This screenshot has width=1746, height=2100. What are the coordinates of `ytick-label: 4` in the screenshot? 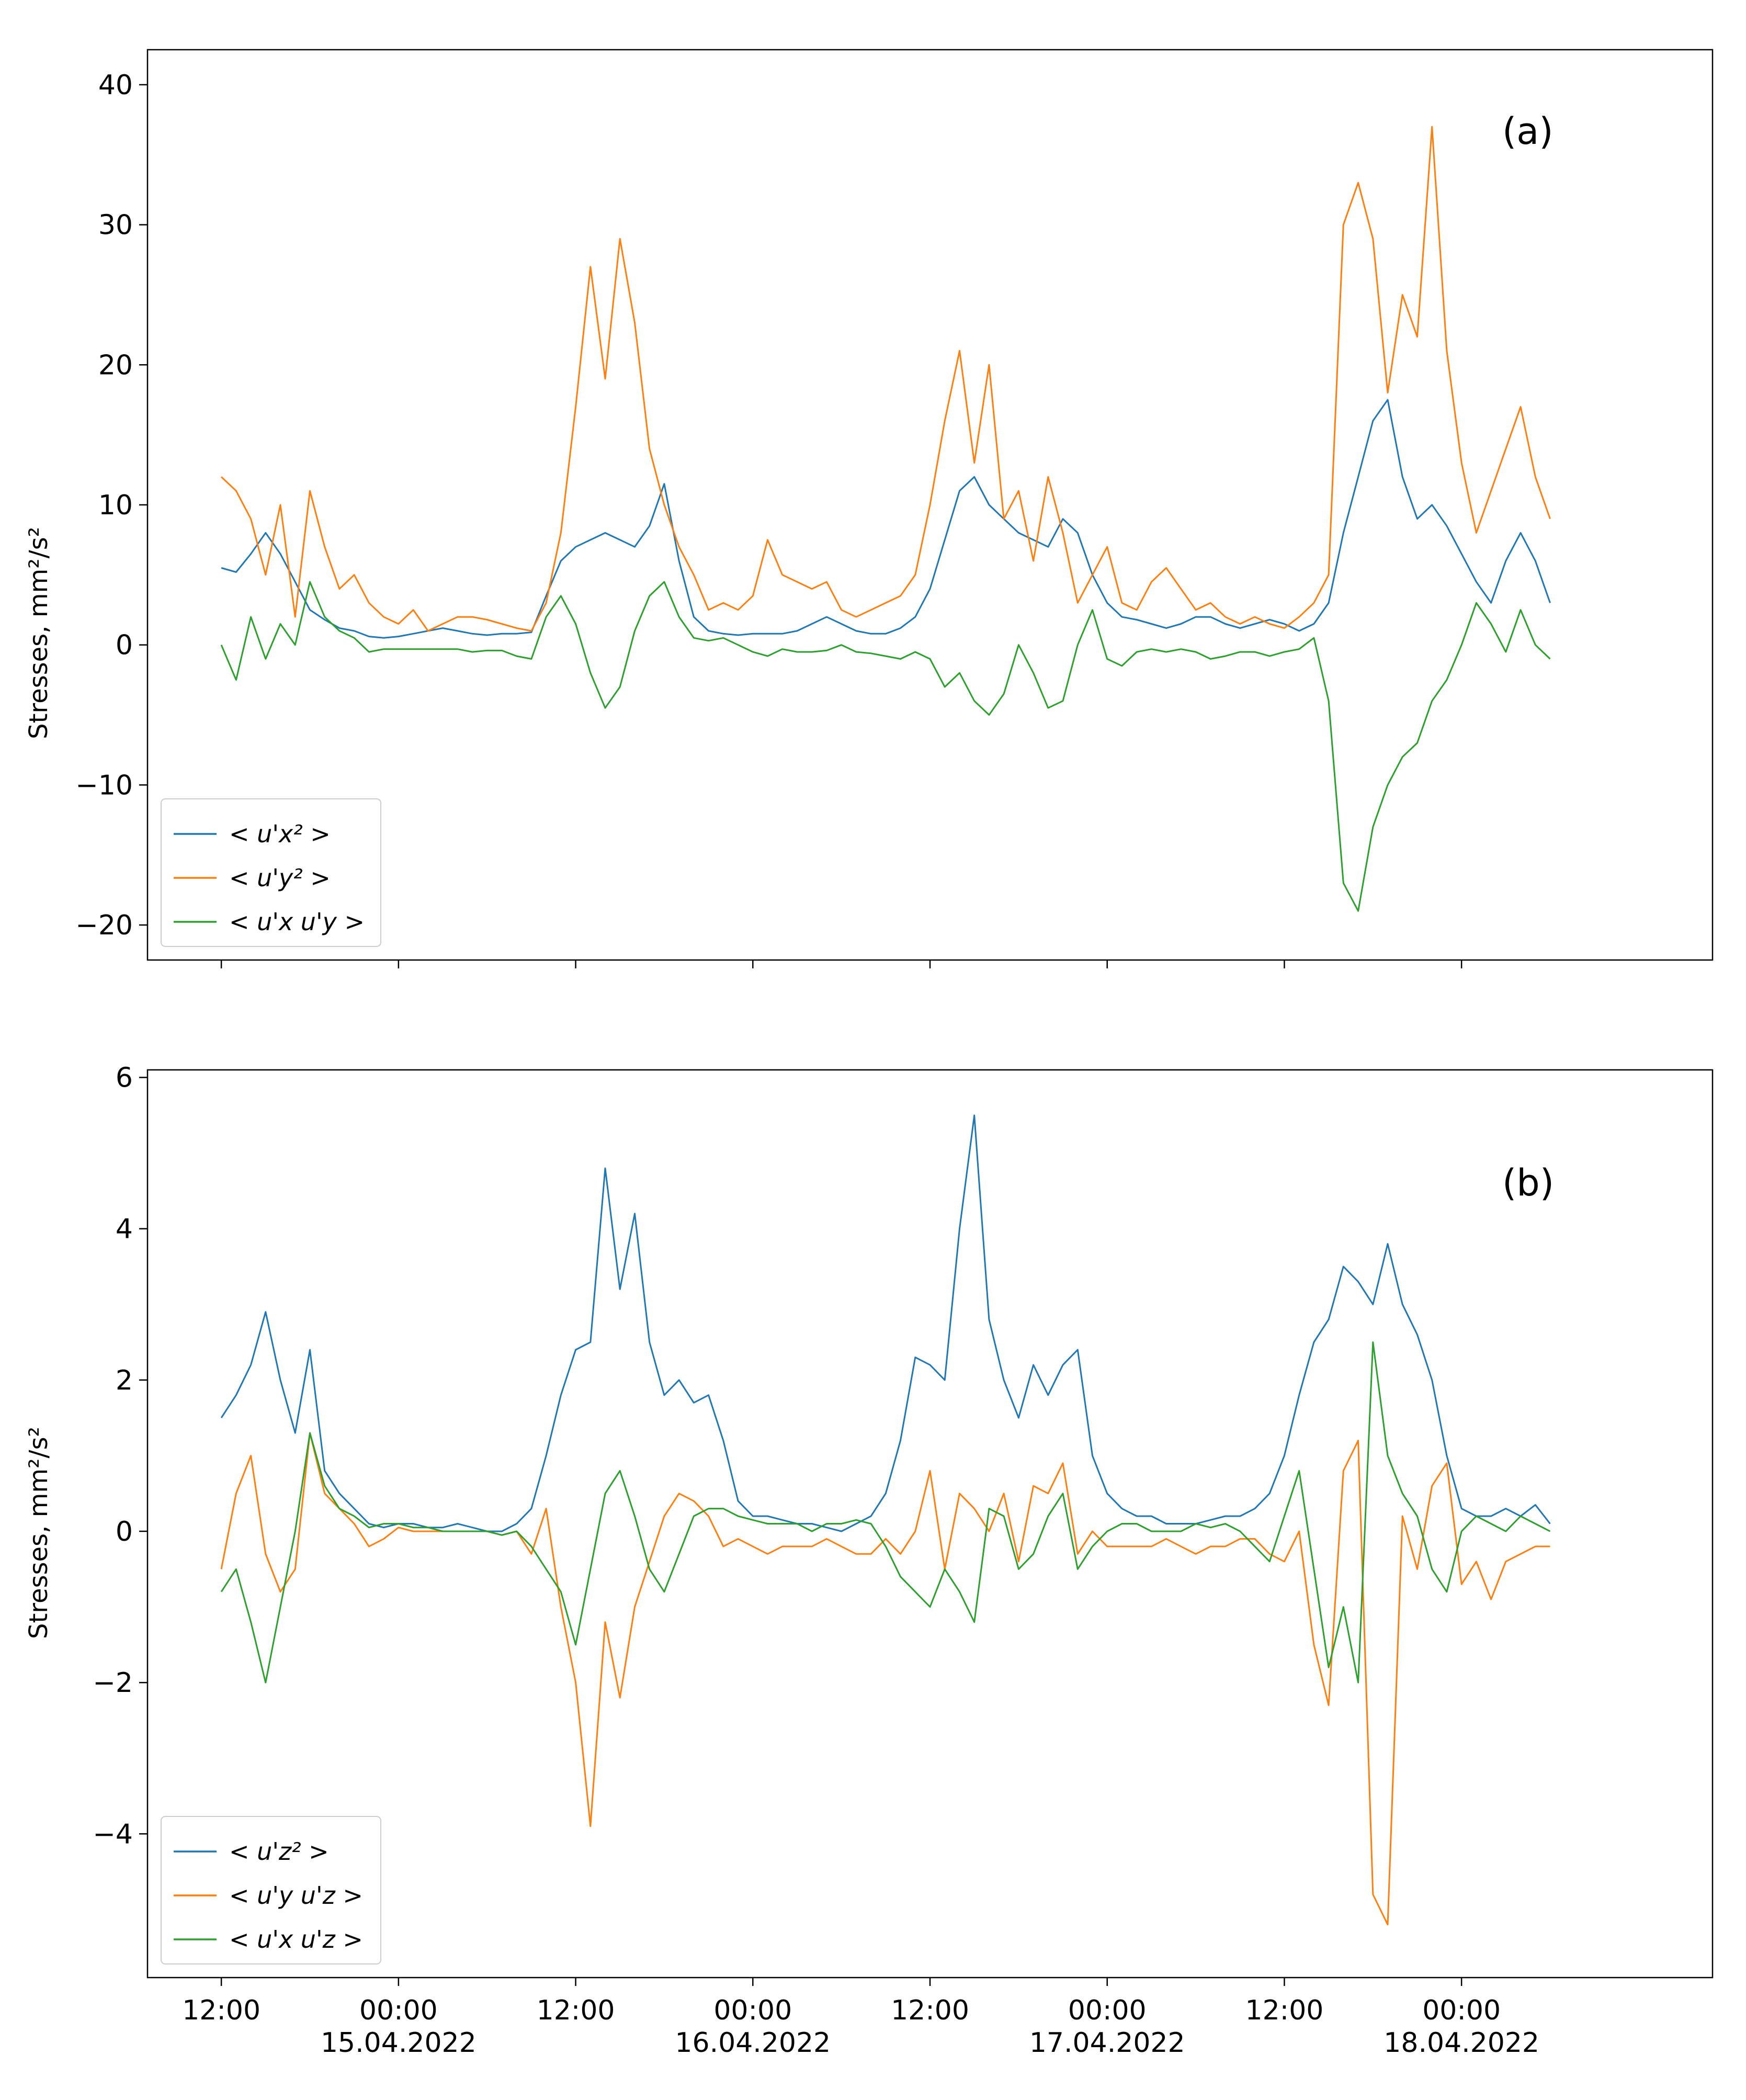 It's located at (124, 1229).